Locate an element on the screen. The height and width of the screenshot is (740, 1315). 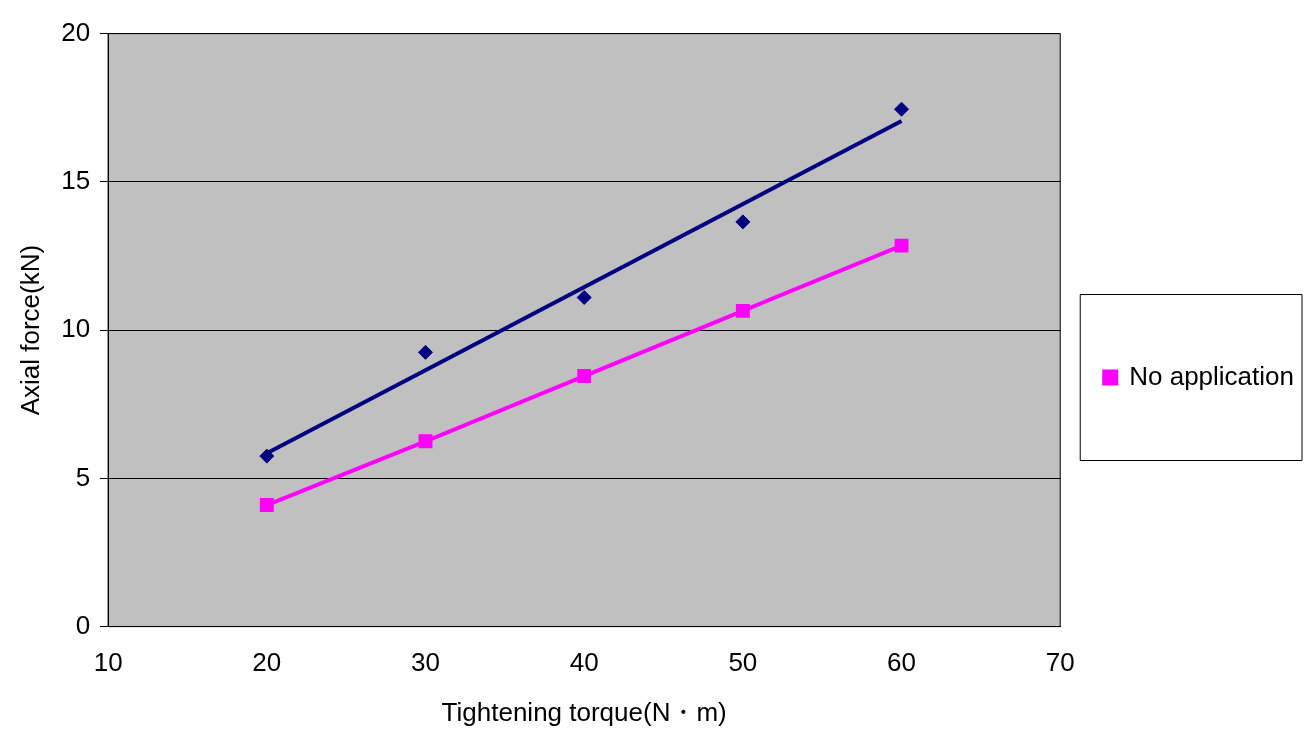
y-tick-label: 5 is located at coordinates (83, 476).